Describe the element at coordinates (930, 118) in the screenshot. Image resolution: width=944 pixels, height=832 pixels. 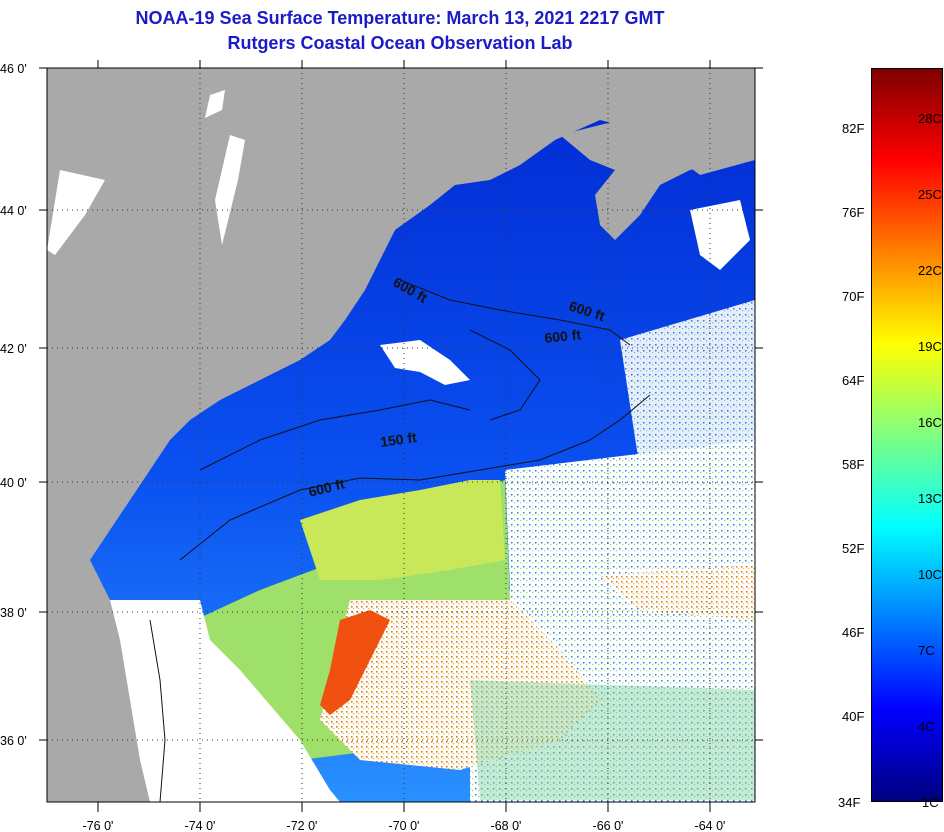
I see `cb-c-28: 28C` at that location.